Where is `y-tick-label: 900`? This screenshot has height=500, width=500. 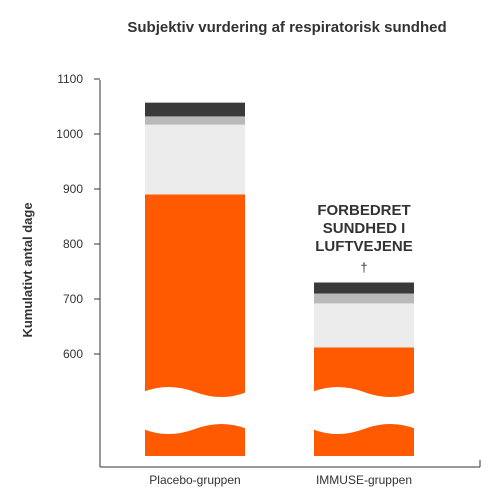 y-tick-label: 900 is located at coordinates (73, 189).